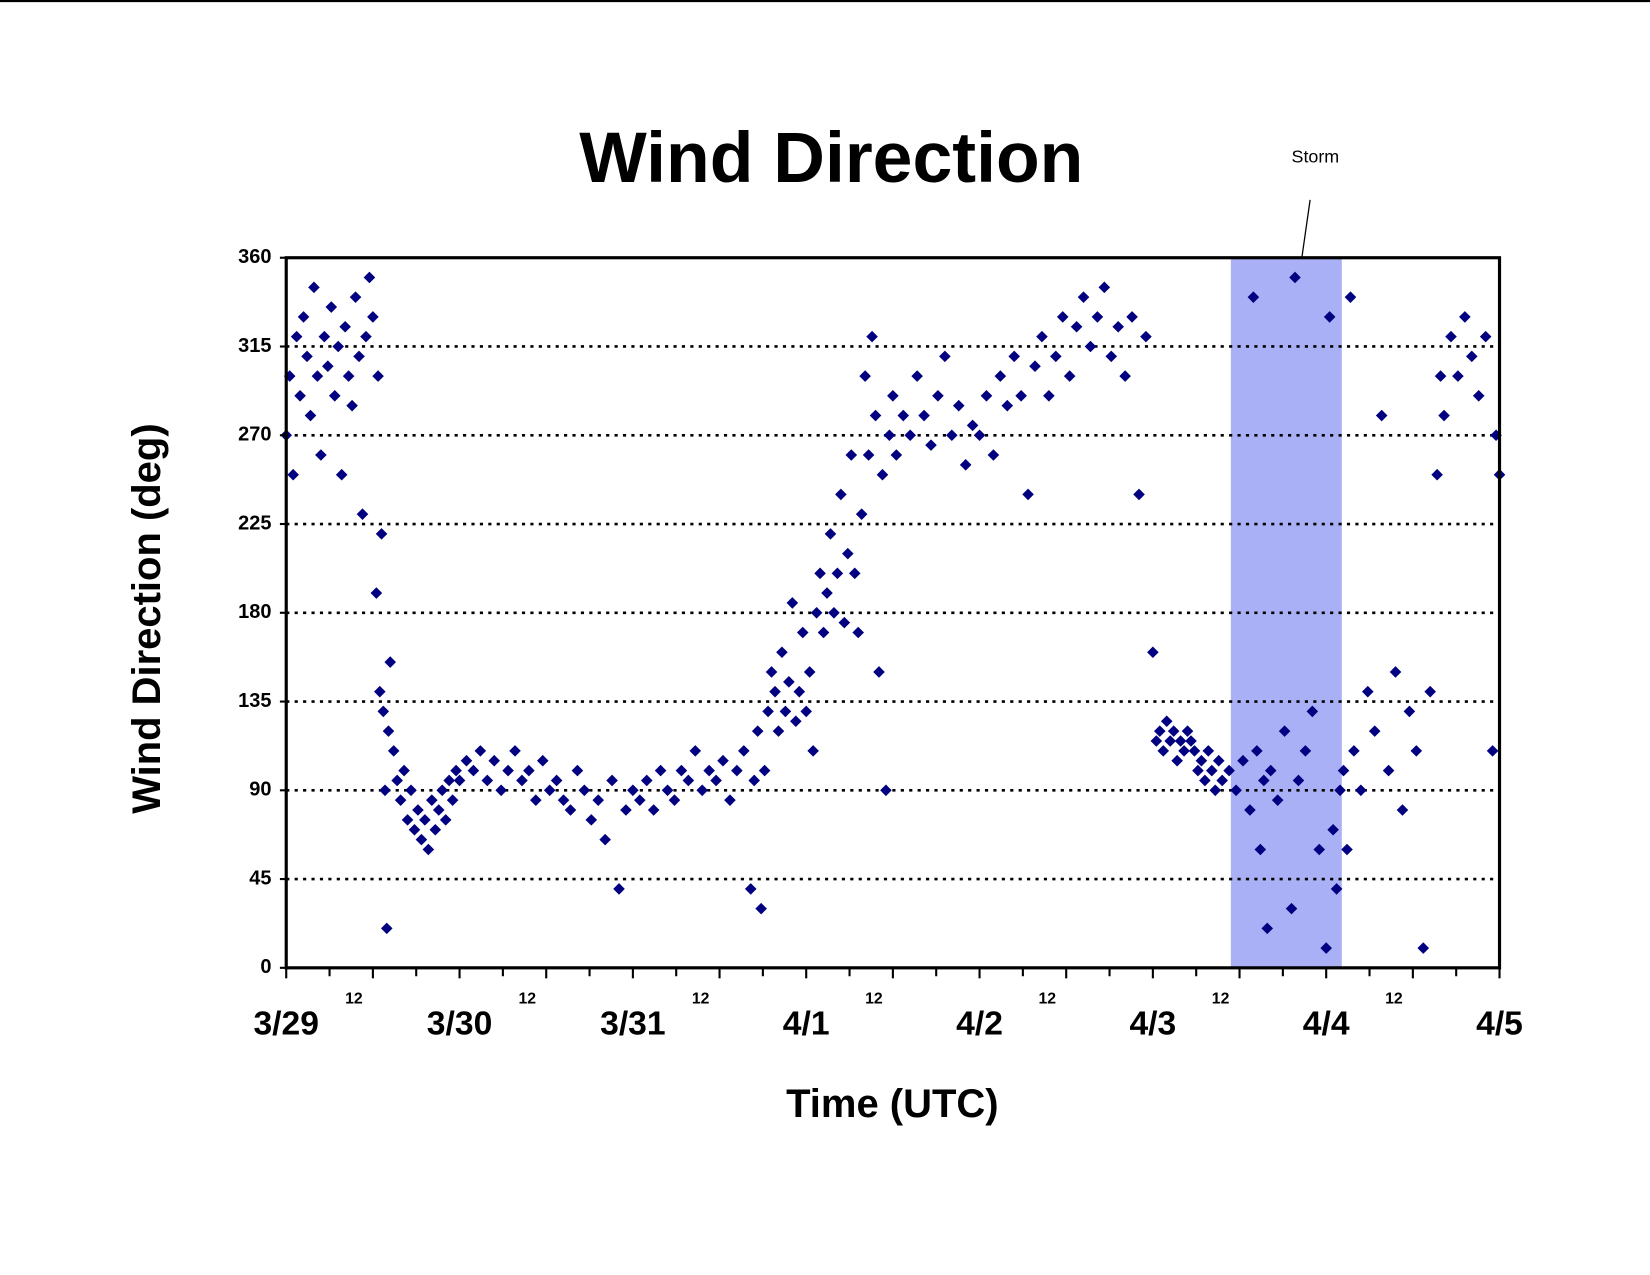  Describe the element at coordinates (254, 257) in the screenshot. I see `y-tick-label: 360` at that location.